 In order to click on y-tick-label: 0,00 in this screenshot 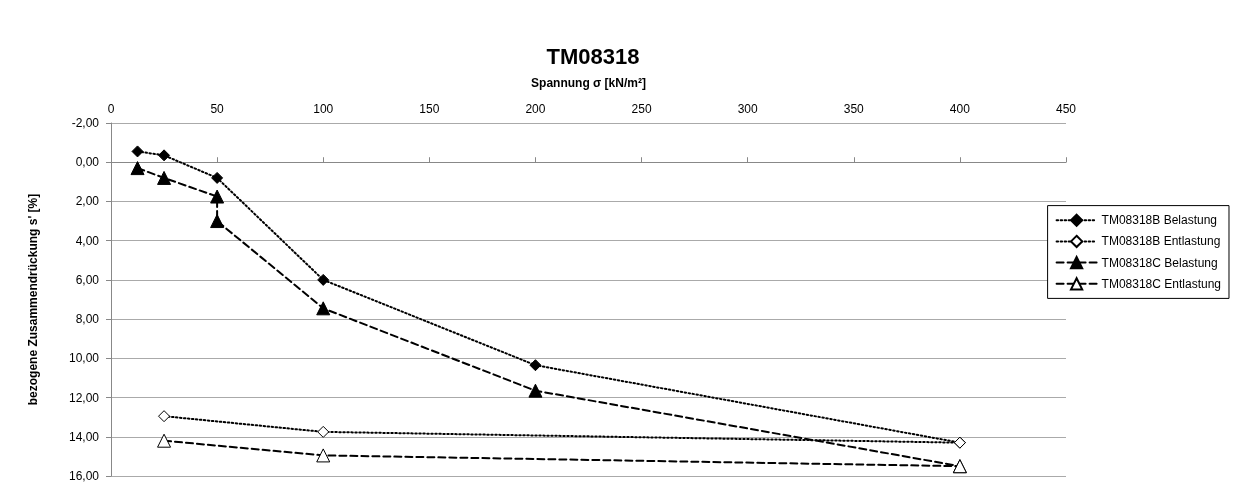, I will do `click(87, 162)`.